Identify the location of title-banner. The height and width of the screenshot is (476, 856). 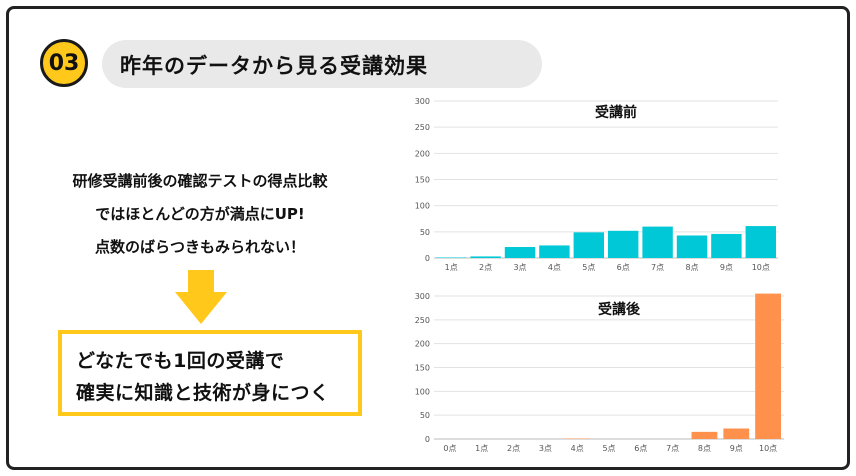
(322, 64).